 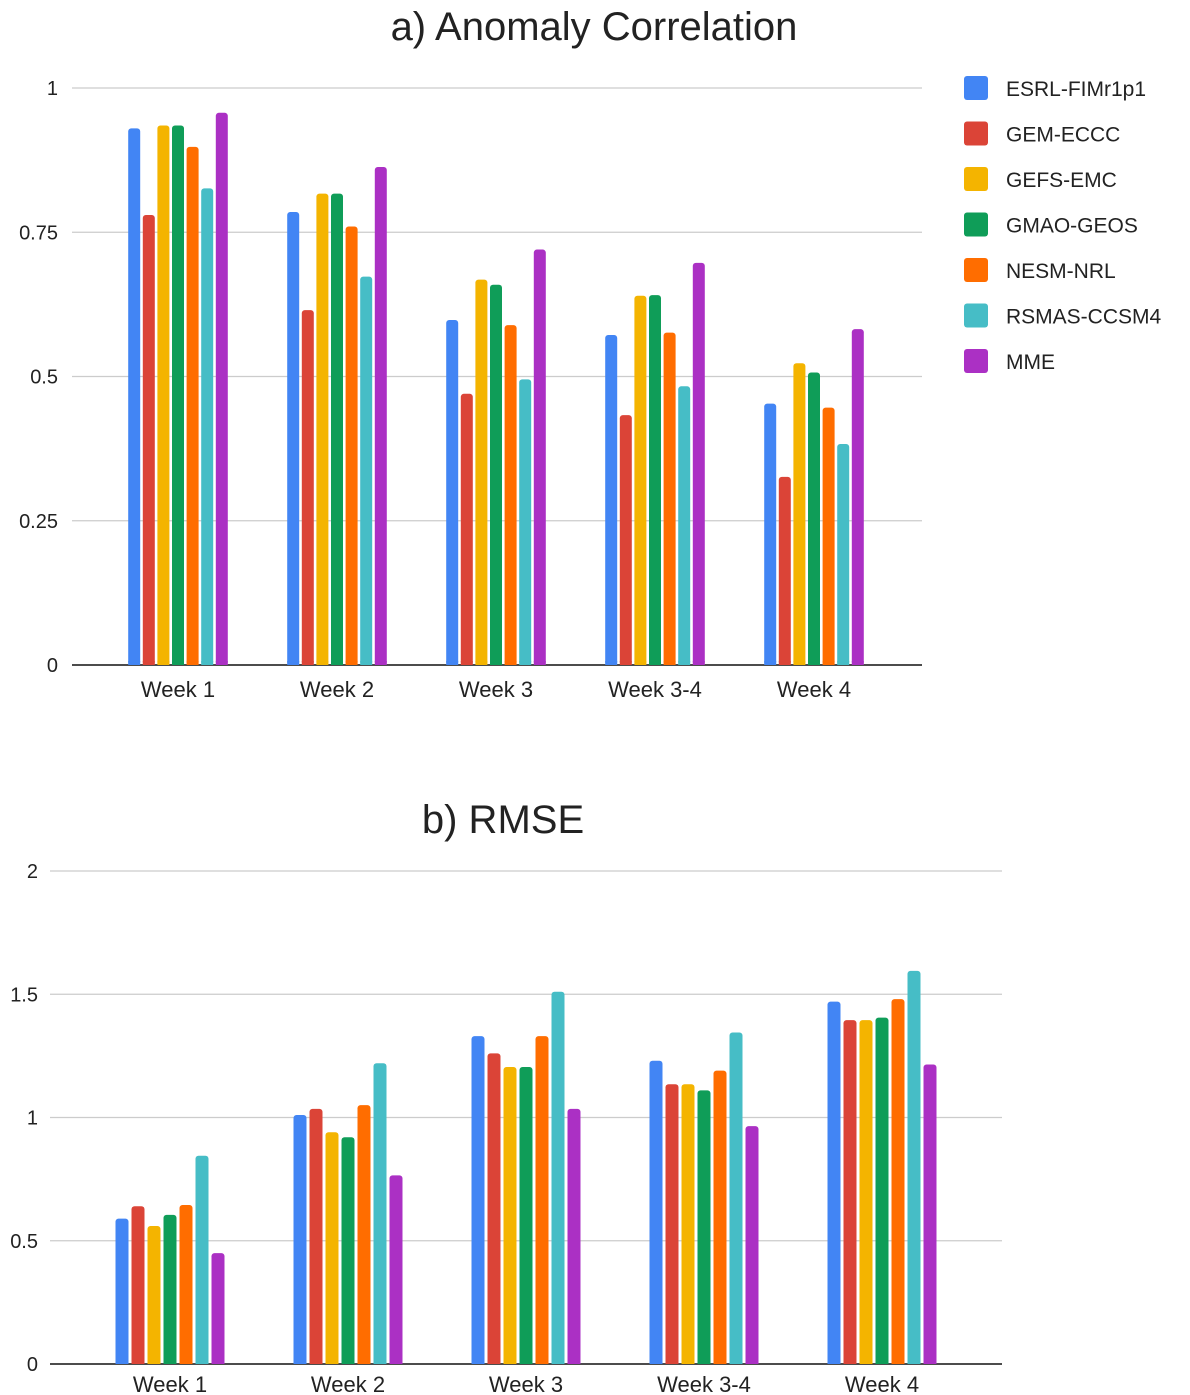 I want to click on chart-b-x-tick-label: Week 4, so click(x=882, y=1383).